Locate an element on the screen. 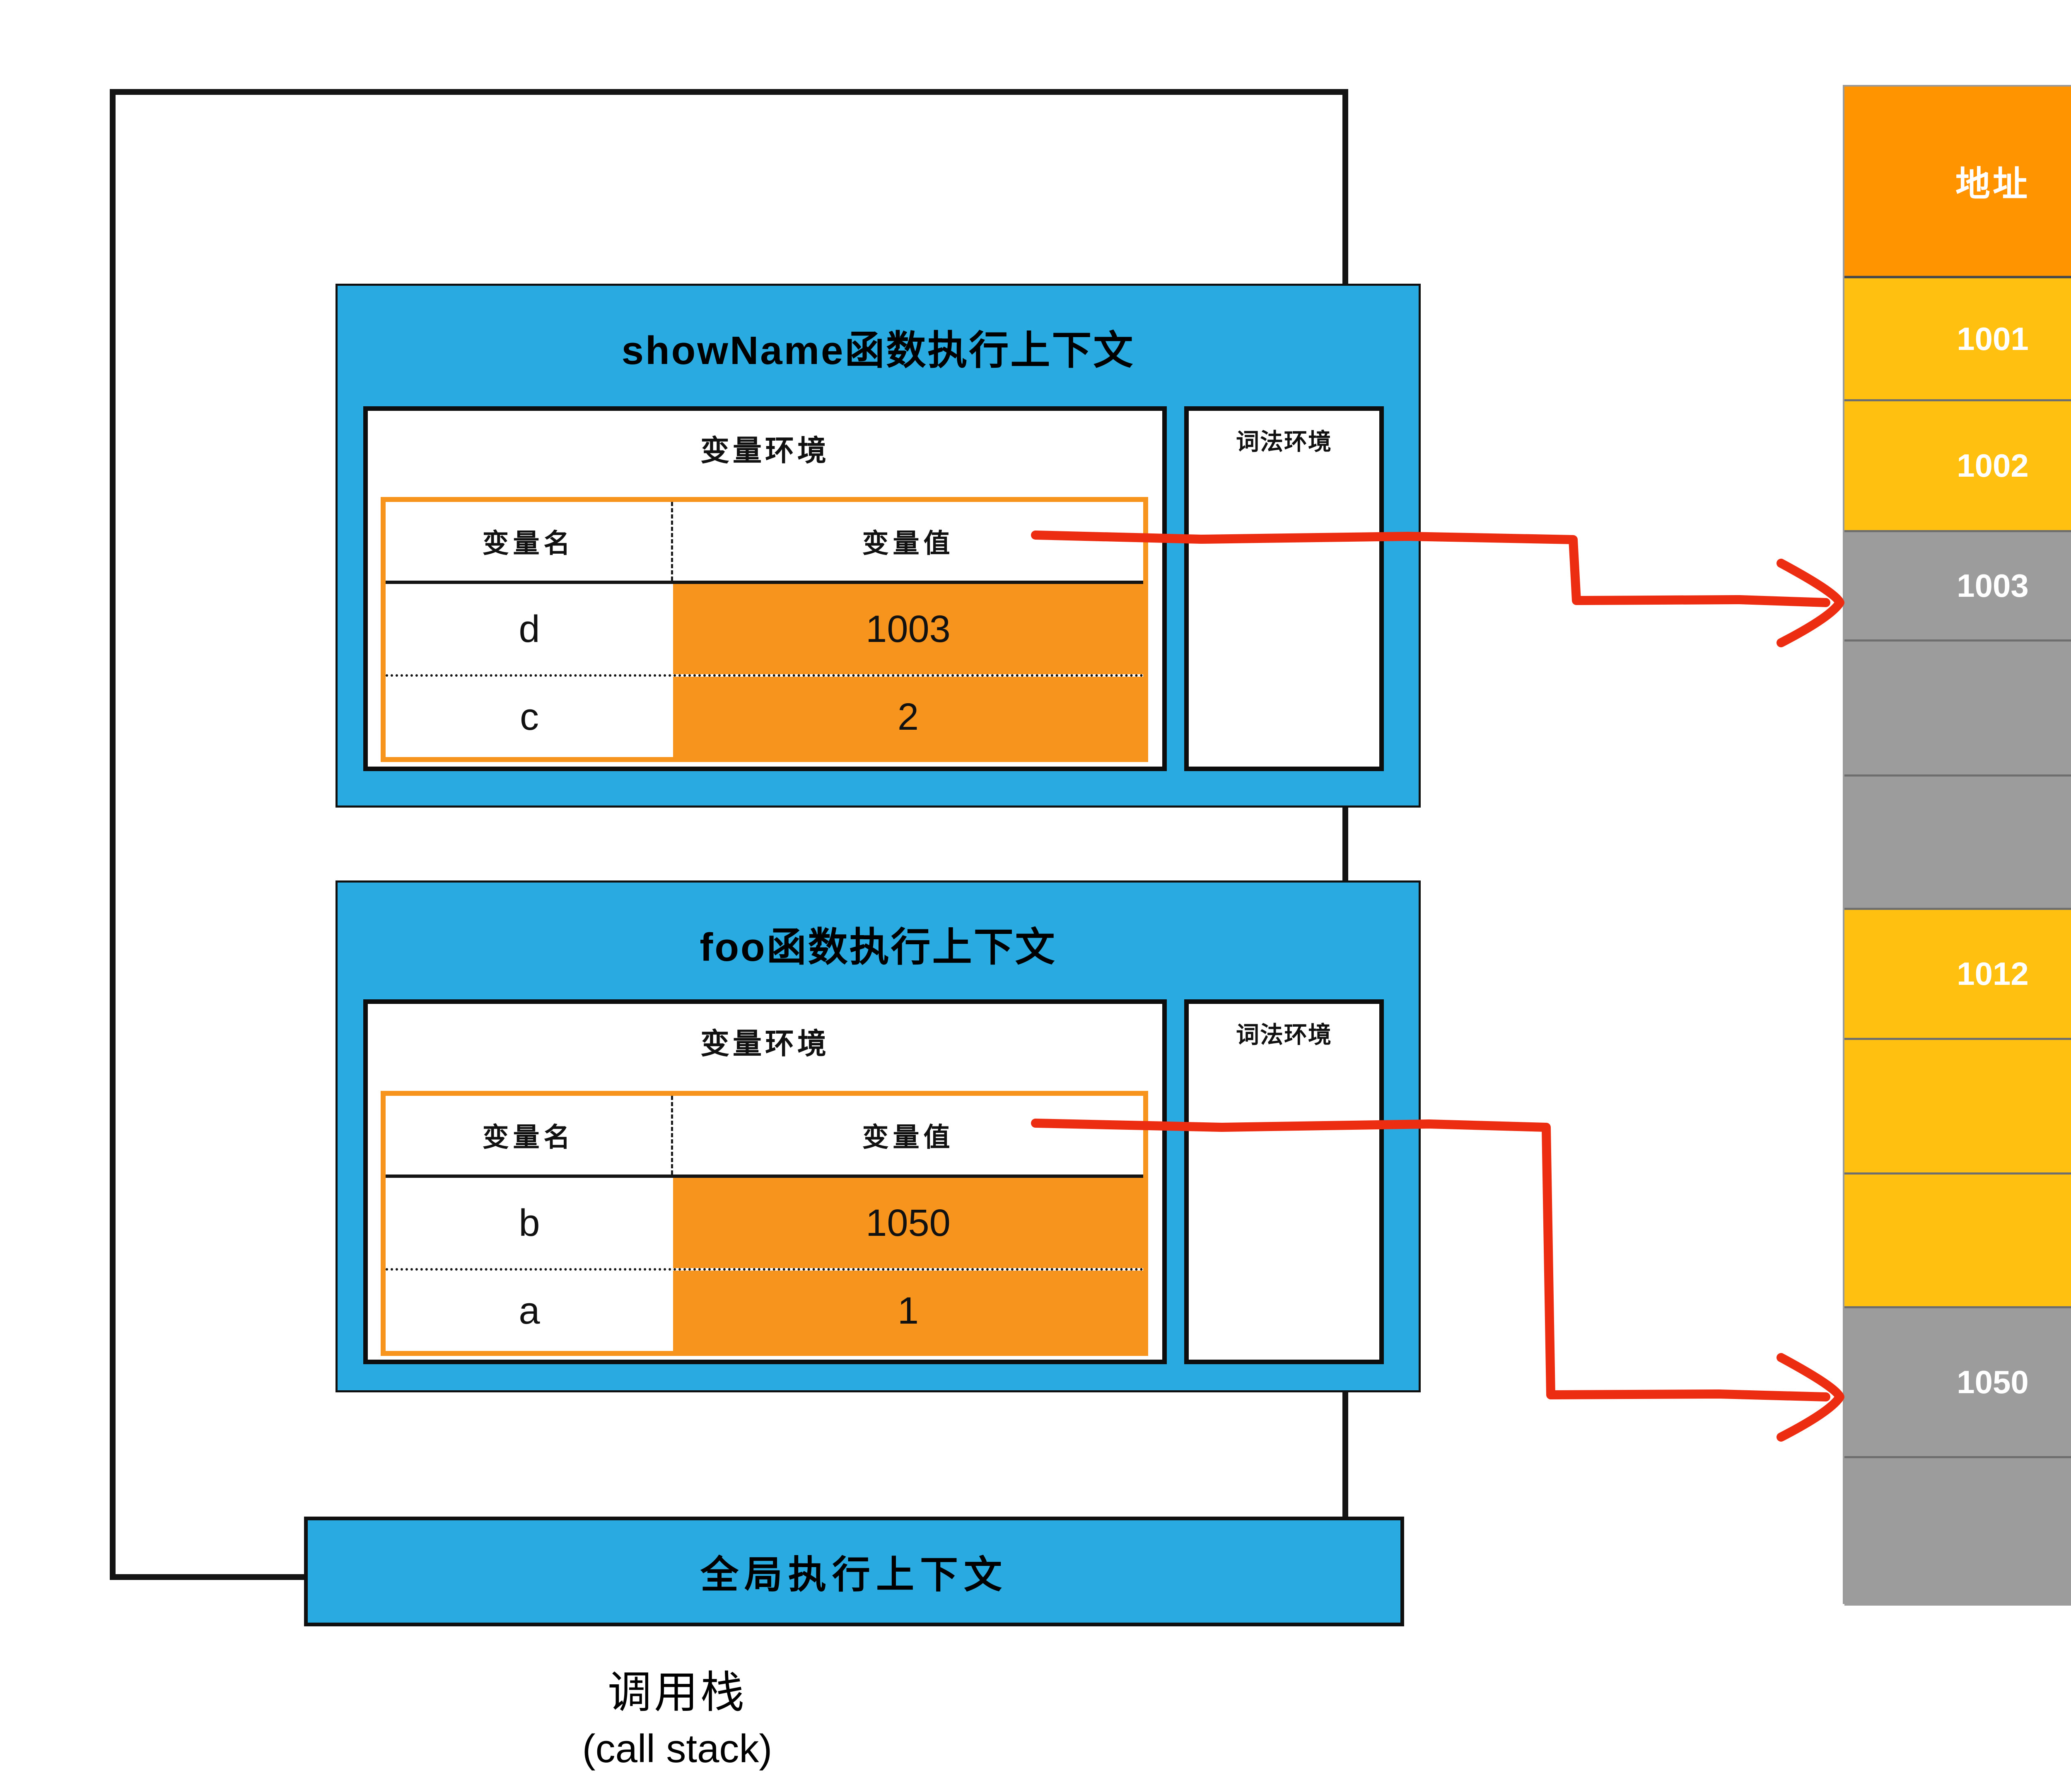 This screenshot has width=2071, height=1792. context-foo-title: foo函数执行上下文 is located at coordinates (879, 947).